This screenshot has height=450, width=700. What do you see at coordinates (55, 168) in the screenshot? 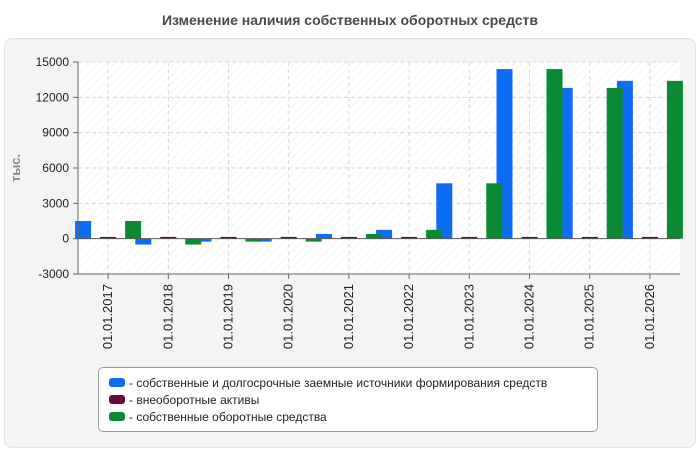
I see `y-tick-label: 6000` at bounding box center [55, 168].